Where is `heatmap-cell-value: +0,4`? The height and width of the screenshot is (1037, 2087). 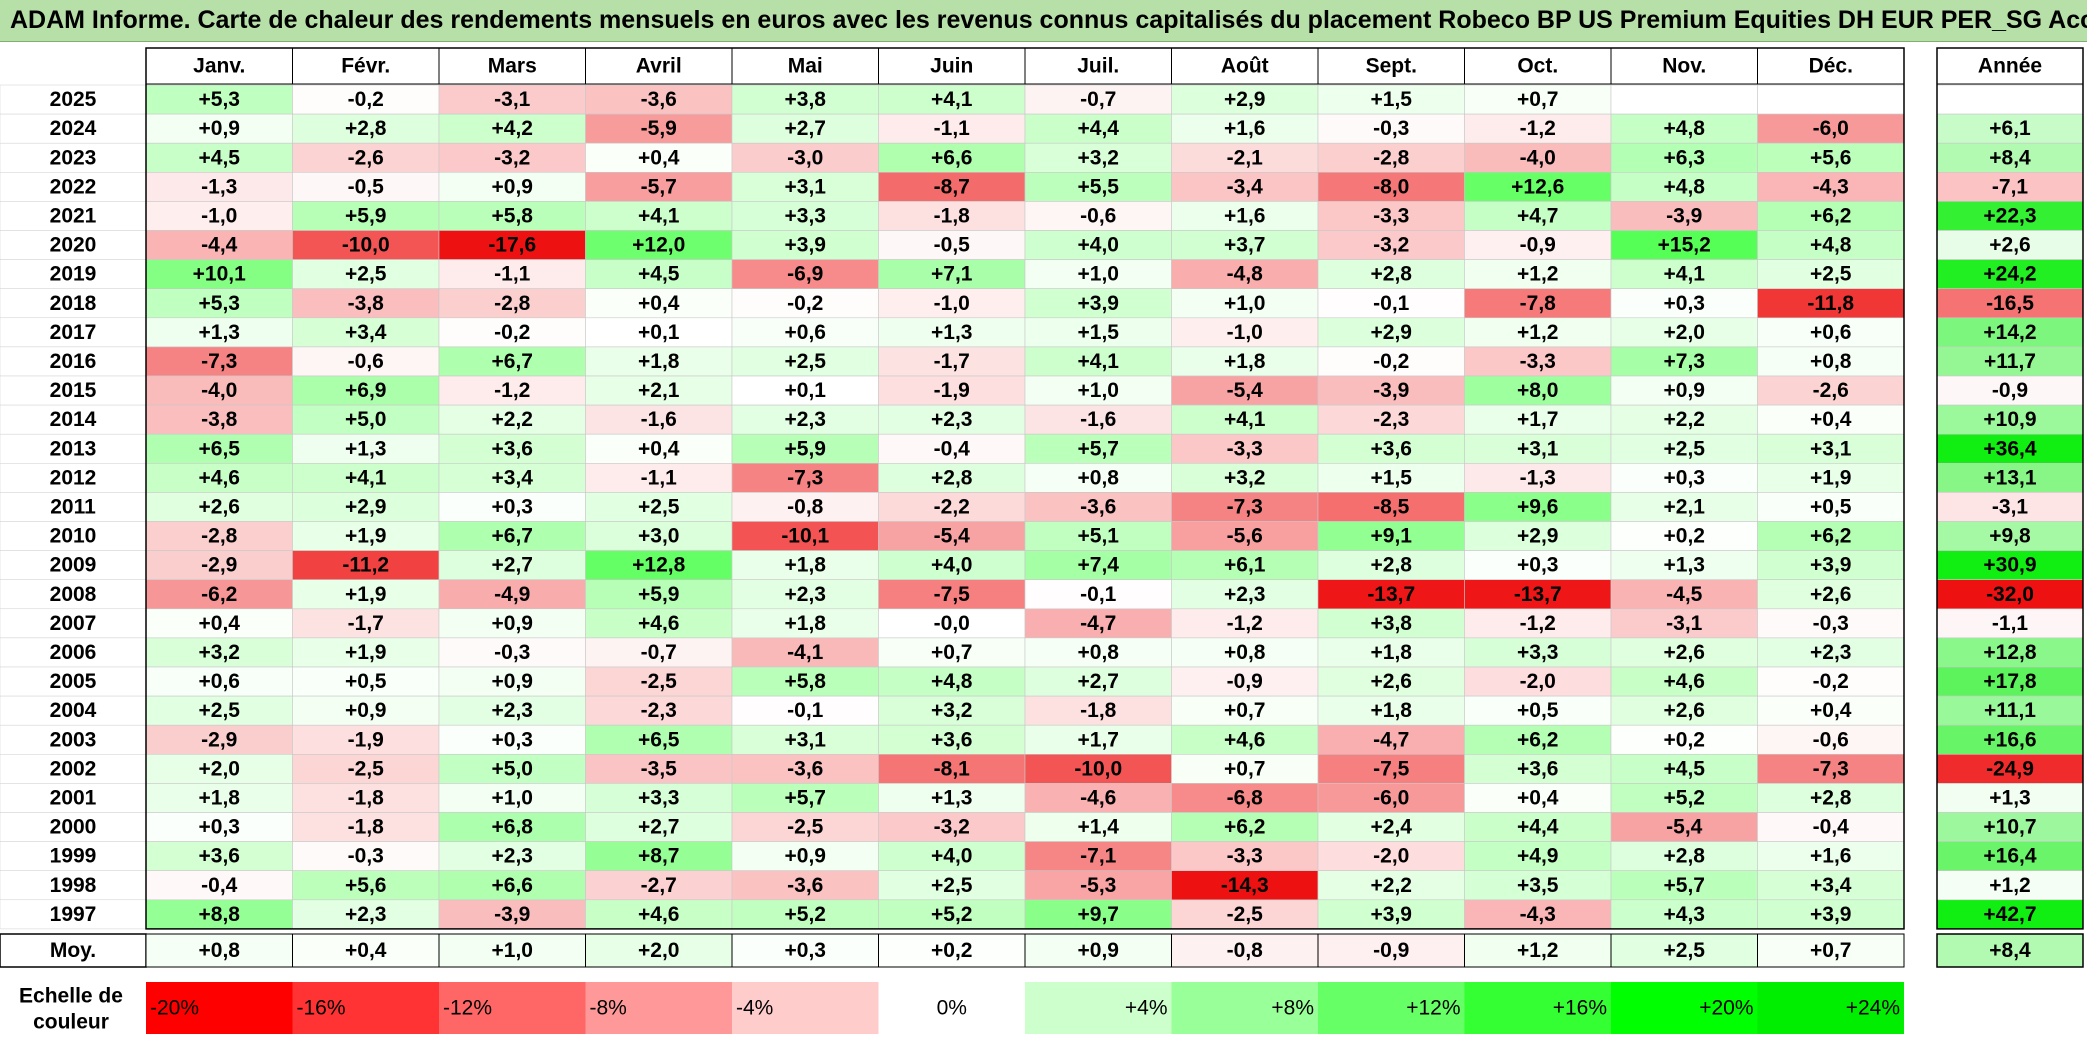
heatmap-cell-value: +0,4 is located at coordinates (220, 623).